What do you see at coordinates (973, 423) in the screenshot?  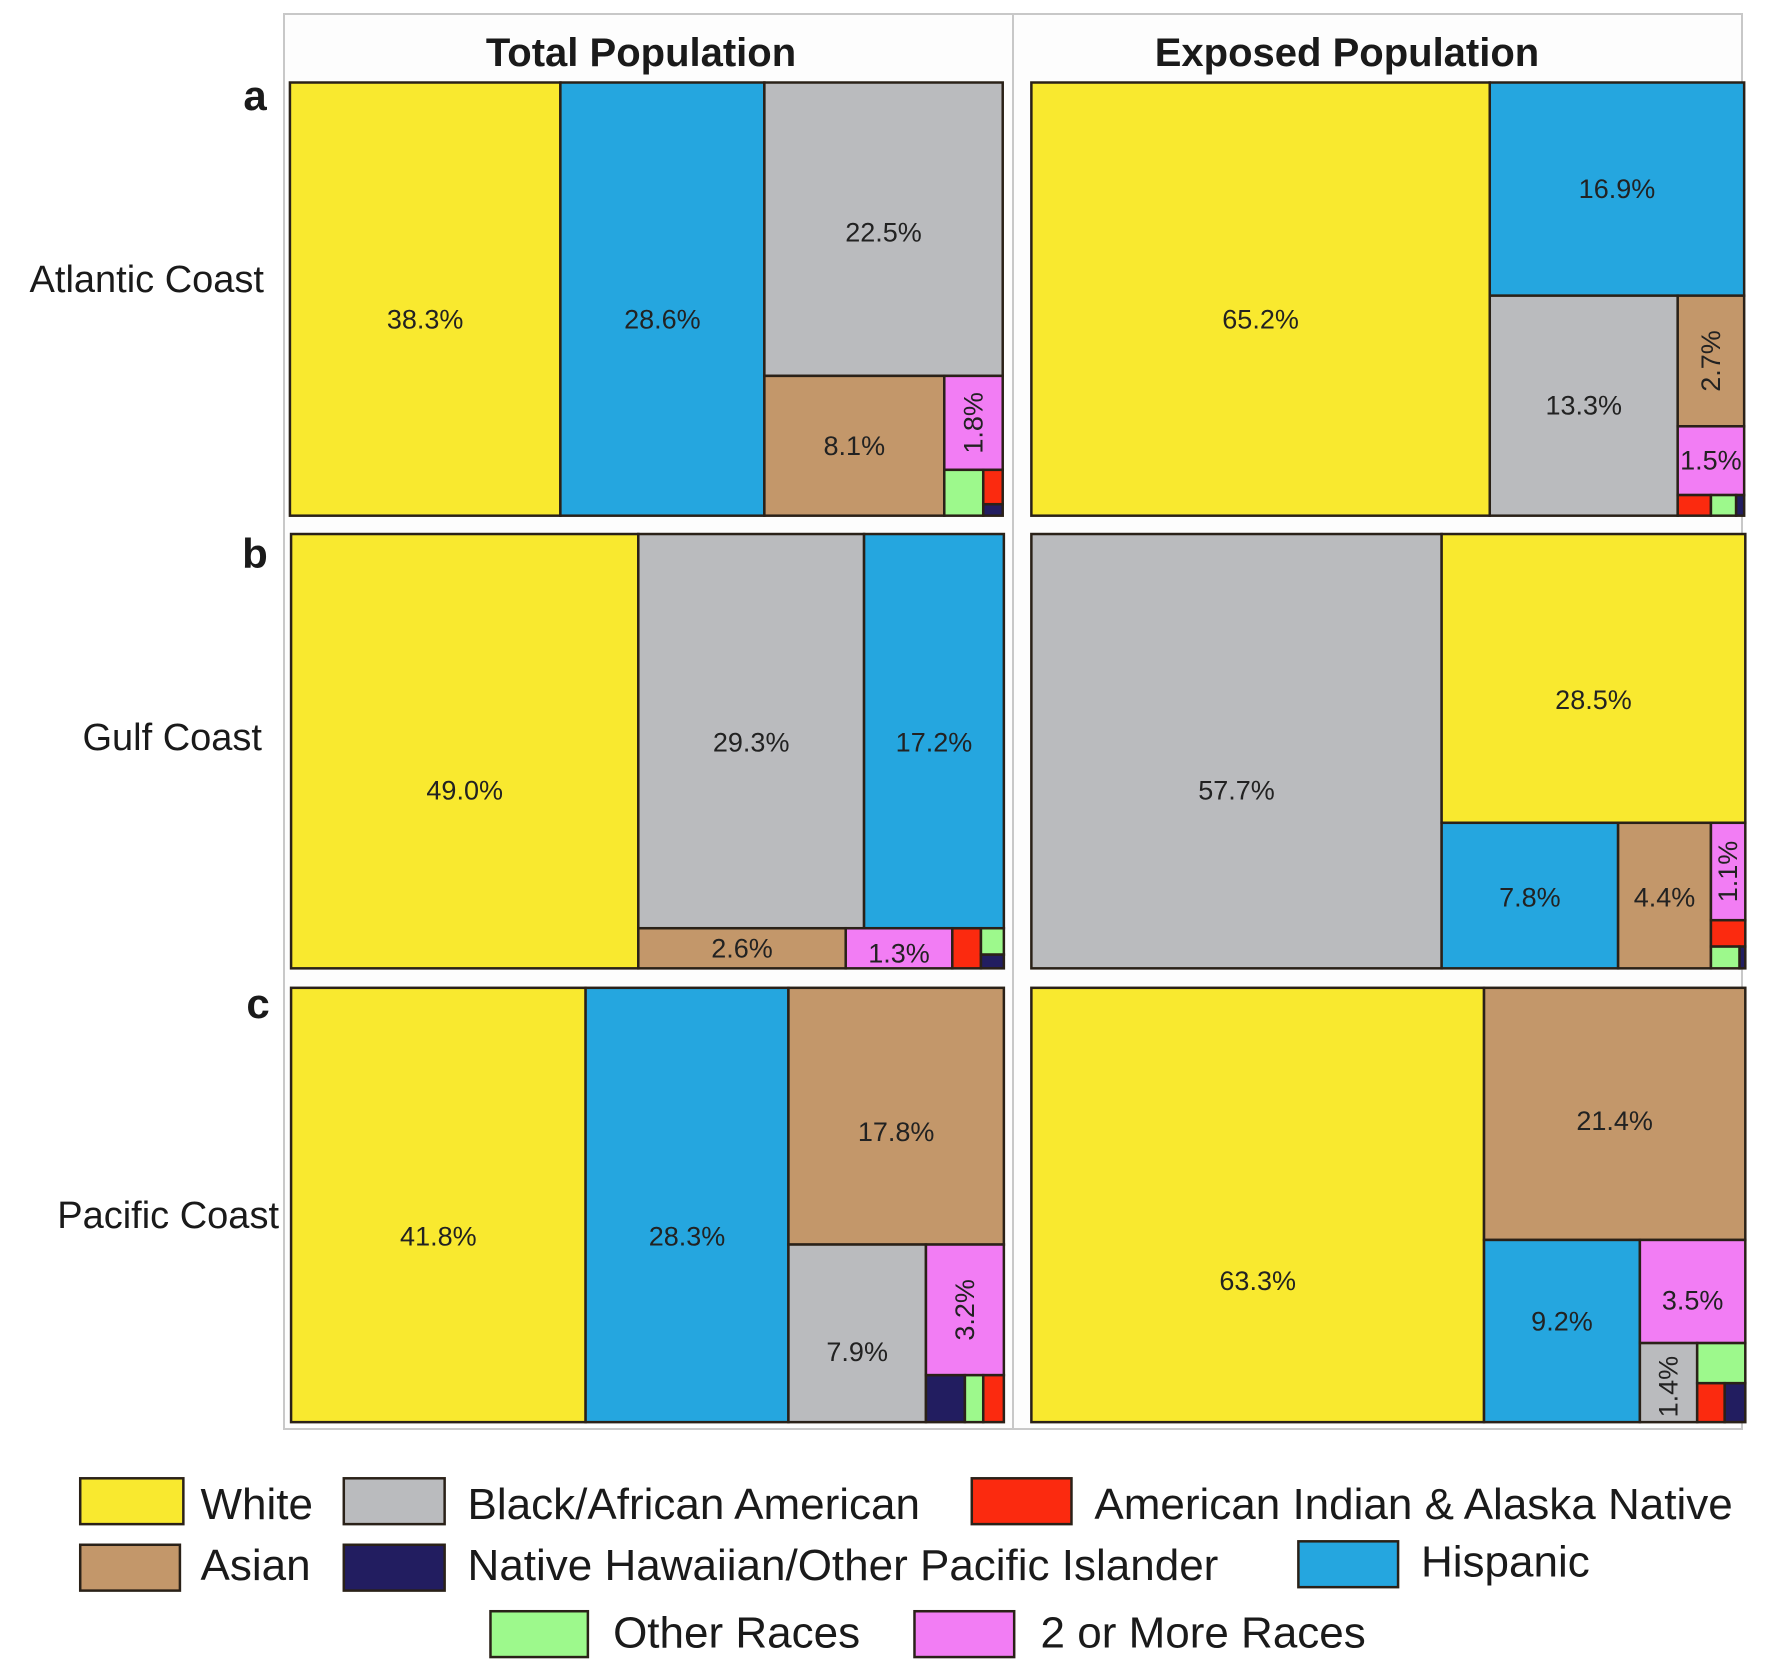 I see `cell-label-two: 1.8%` at bounding box center [973, 423].